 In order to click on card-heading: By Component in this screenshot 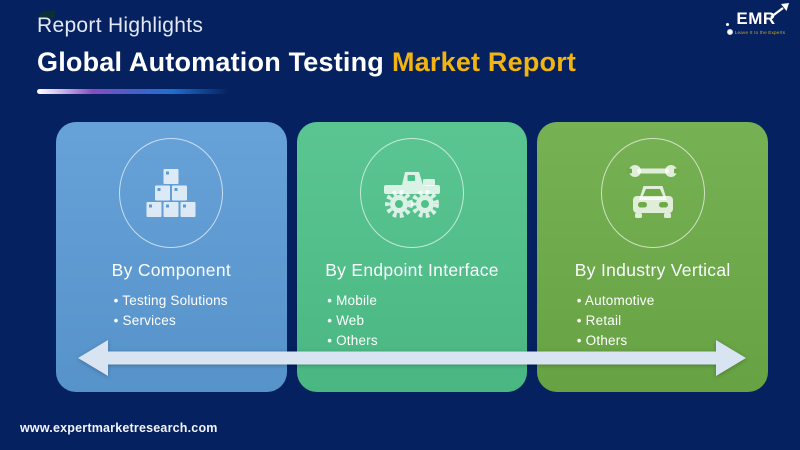, I will do `click(171, 270)`.